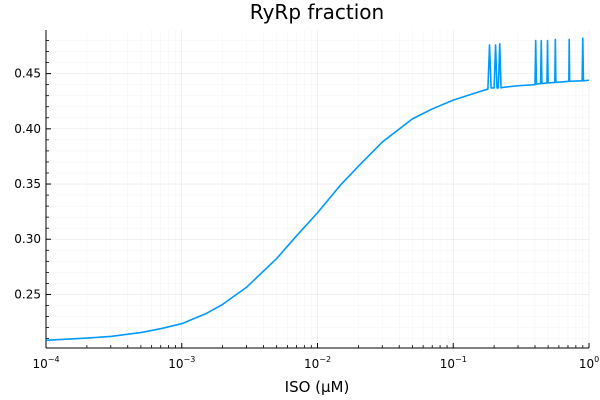 This screenshot has width=600, height=400. Describe the element at coordinates (317, 363) in the screenshot. I see `x-tick-label: 10⁻²` at that location.